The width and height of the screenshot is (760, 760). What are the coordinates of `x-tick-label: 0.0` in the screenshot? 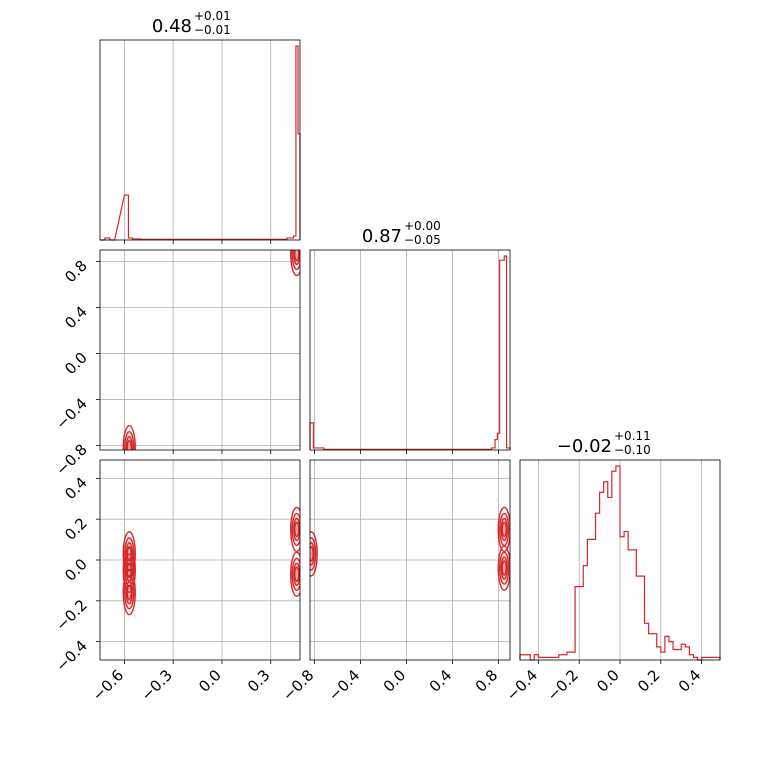 It's located at (395, 681).